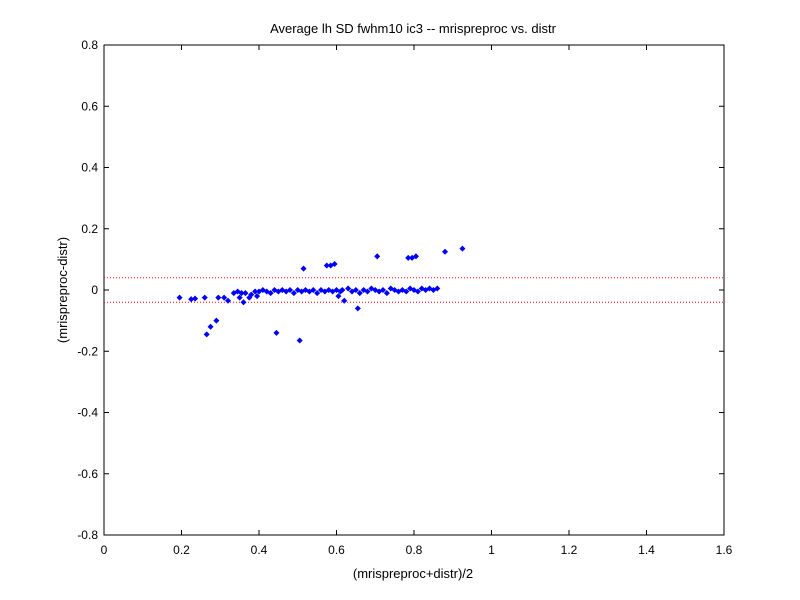 The width and height of the screenshot is (800, 600). Describe the element at coordinates (259, 550) in the screenshot. I see `x-tick-label: 0.4` at that location.